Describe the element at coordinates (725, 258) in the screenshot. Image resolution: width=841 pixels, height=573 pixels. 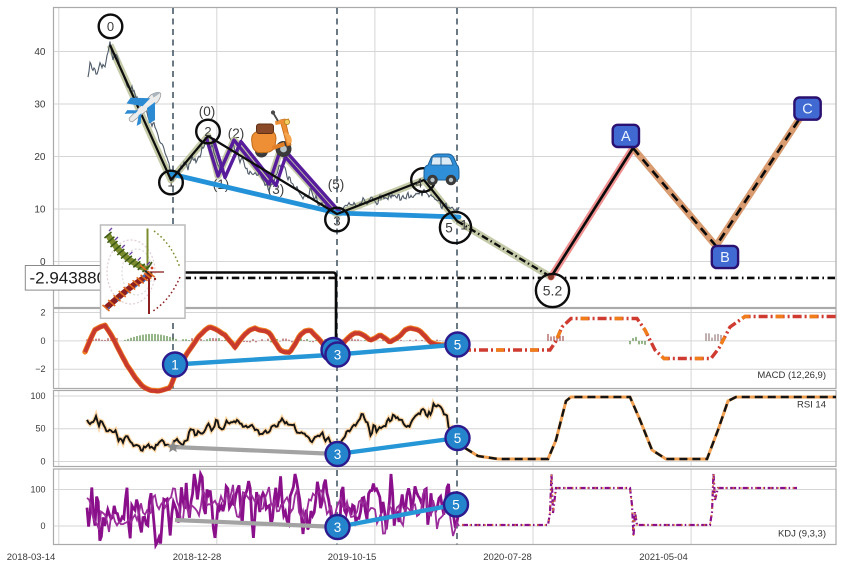
I see `svg-text: B` at that location.